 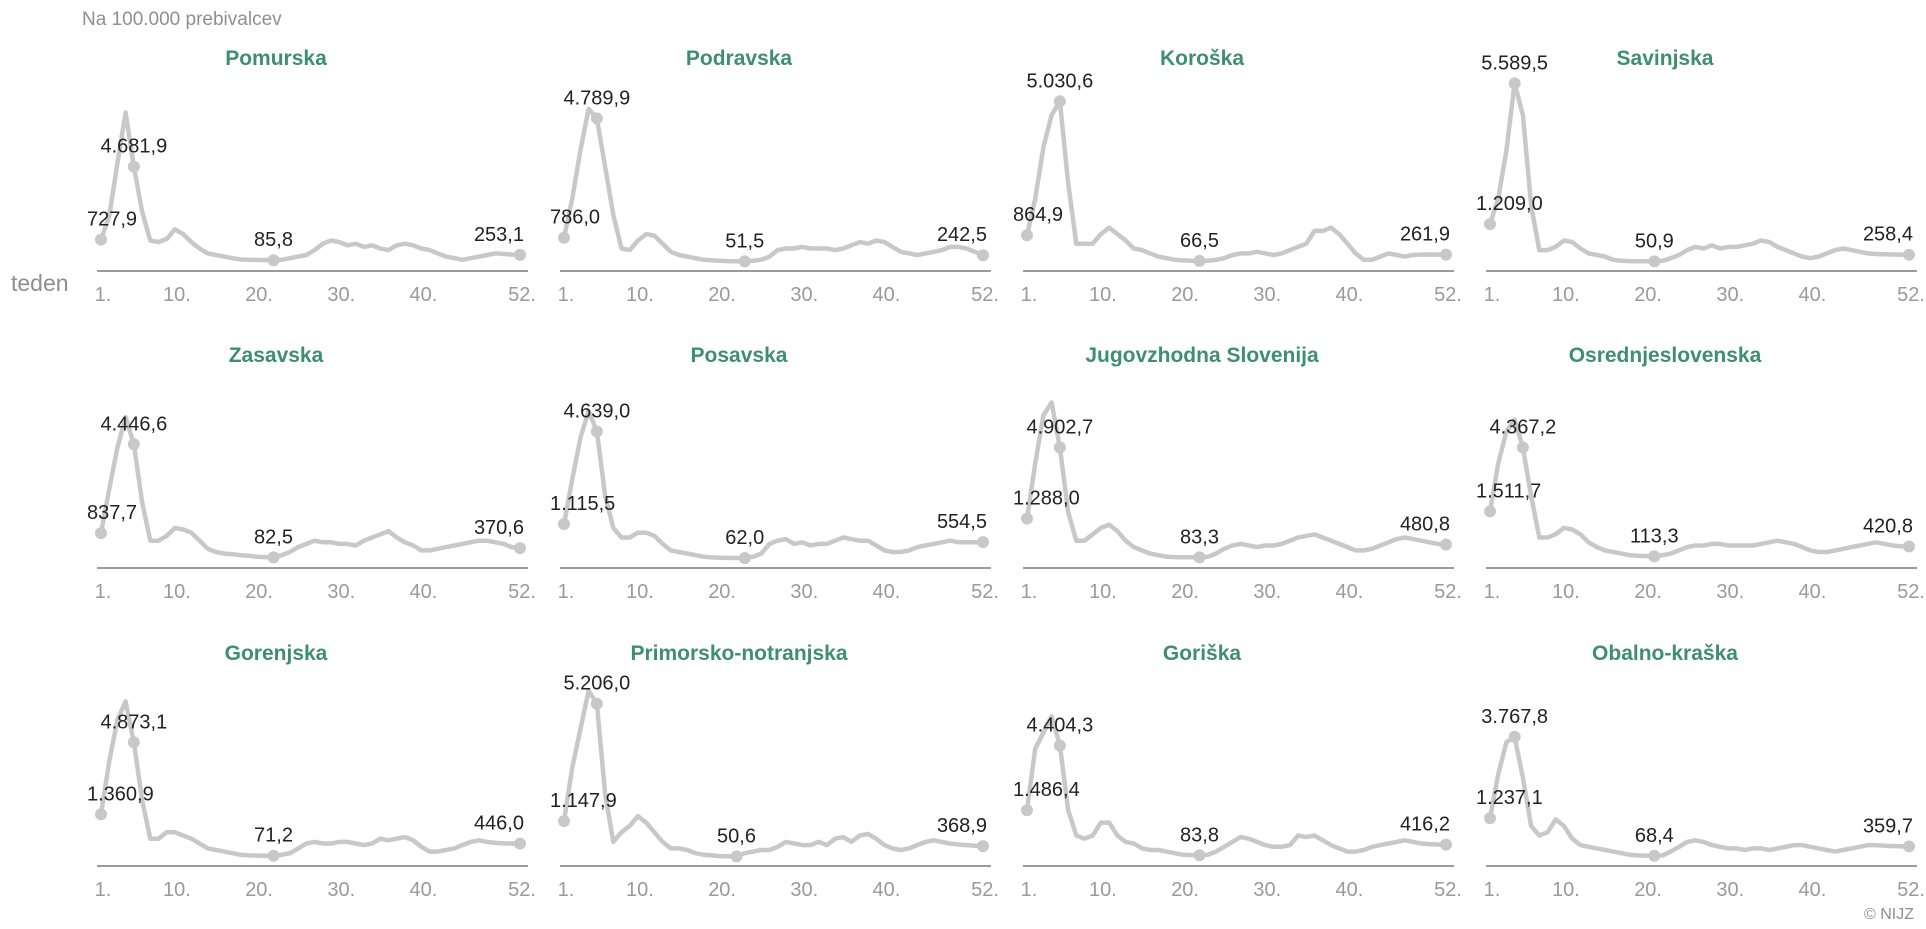 What do you see at coordinates (1665, 653) in the screenshot?
I see `panel-title: Obalno-kraška` at bounding box center [1665, 653].